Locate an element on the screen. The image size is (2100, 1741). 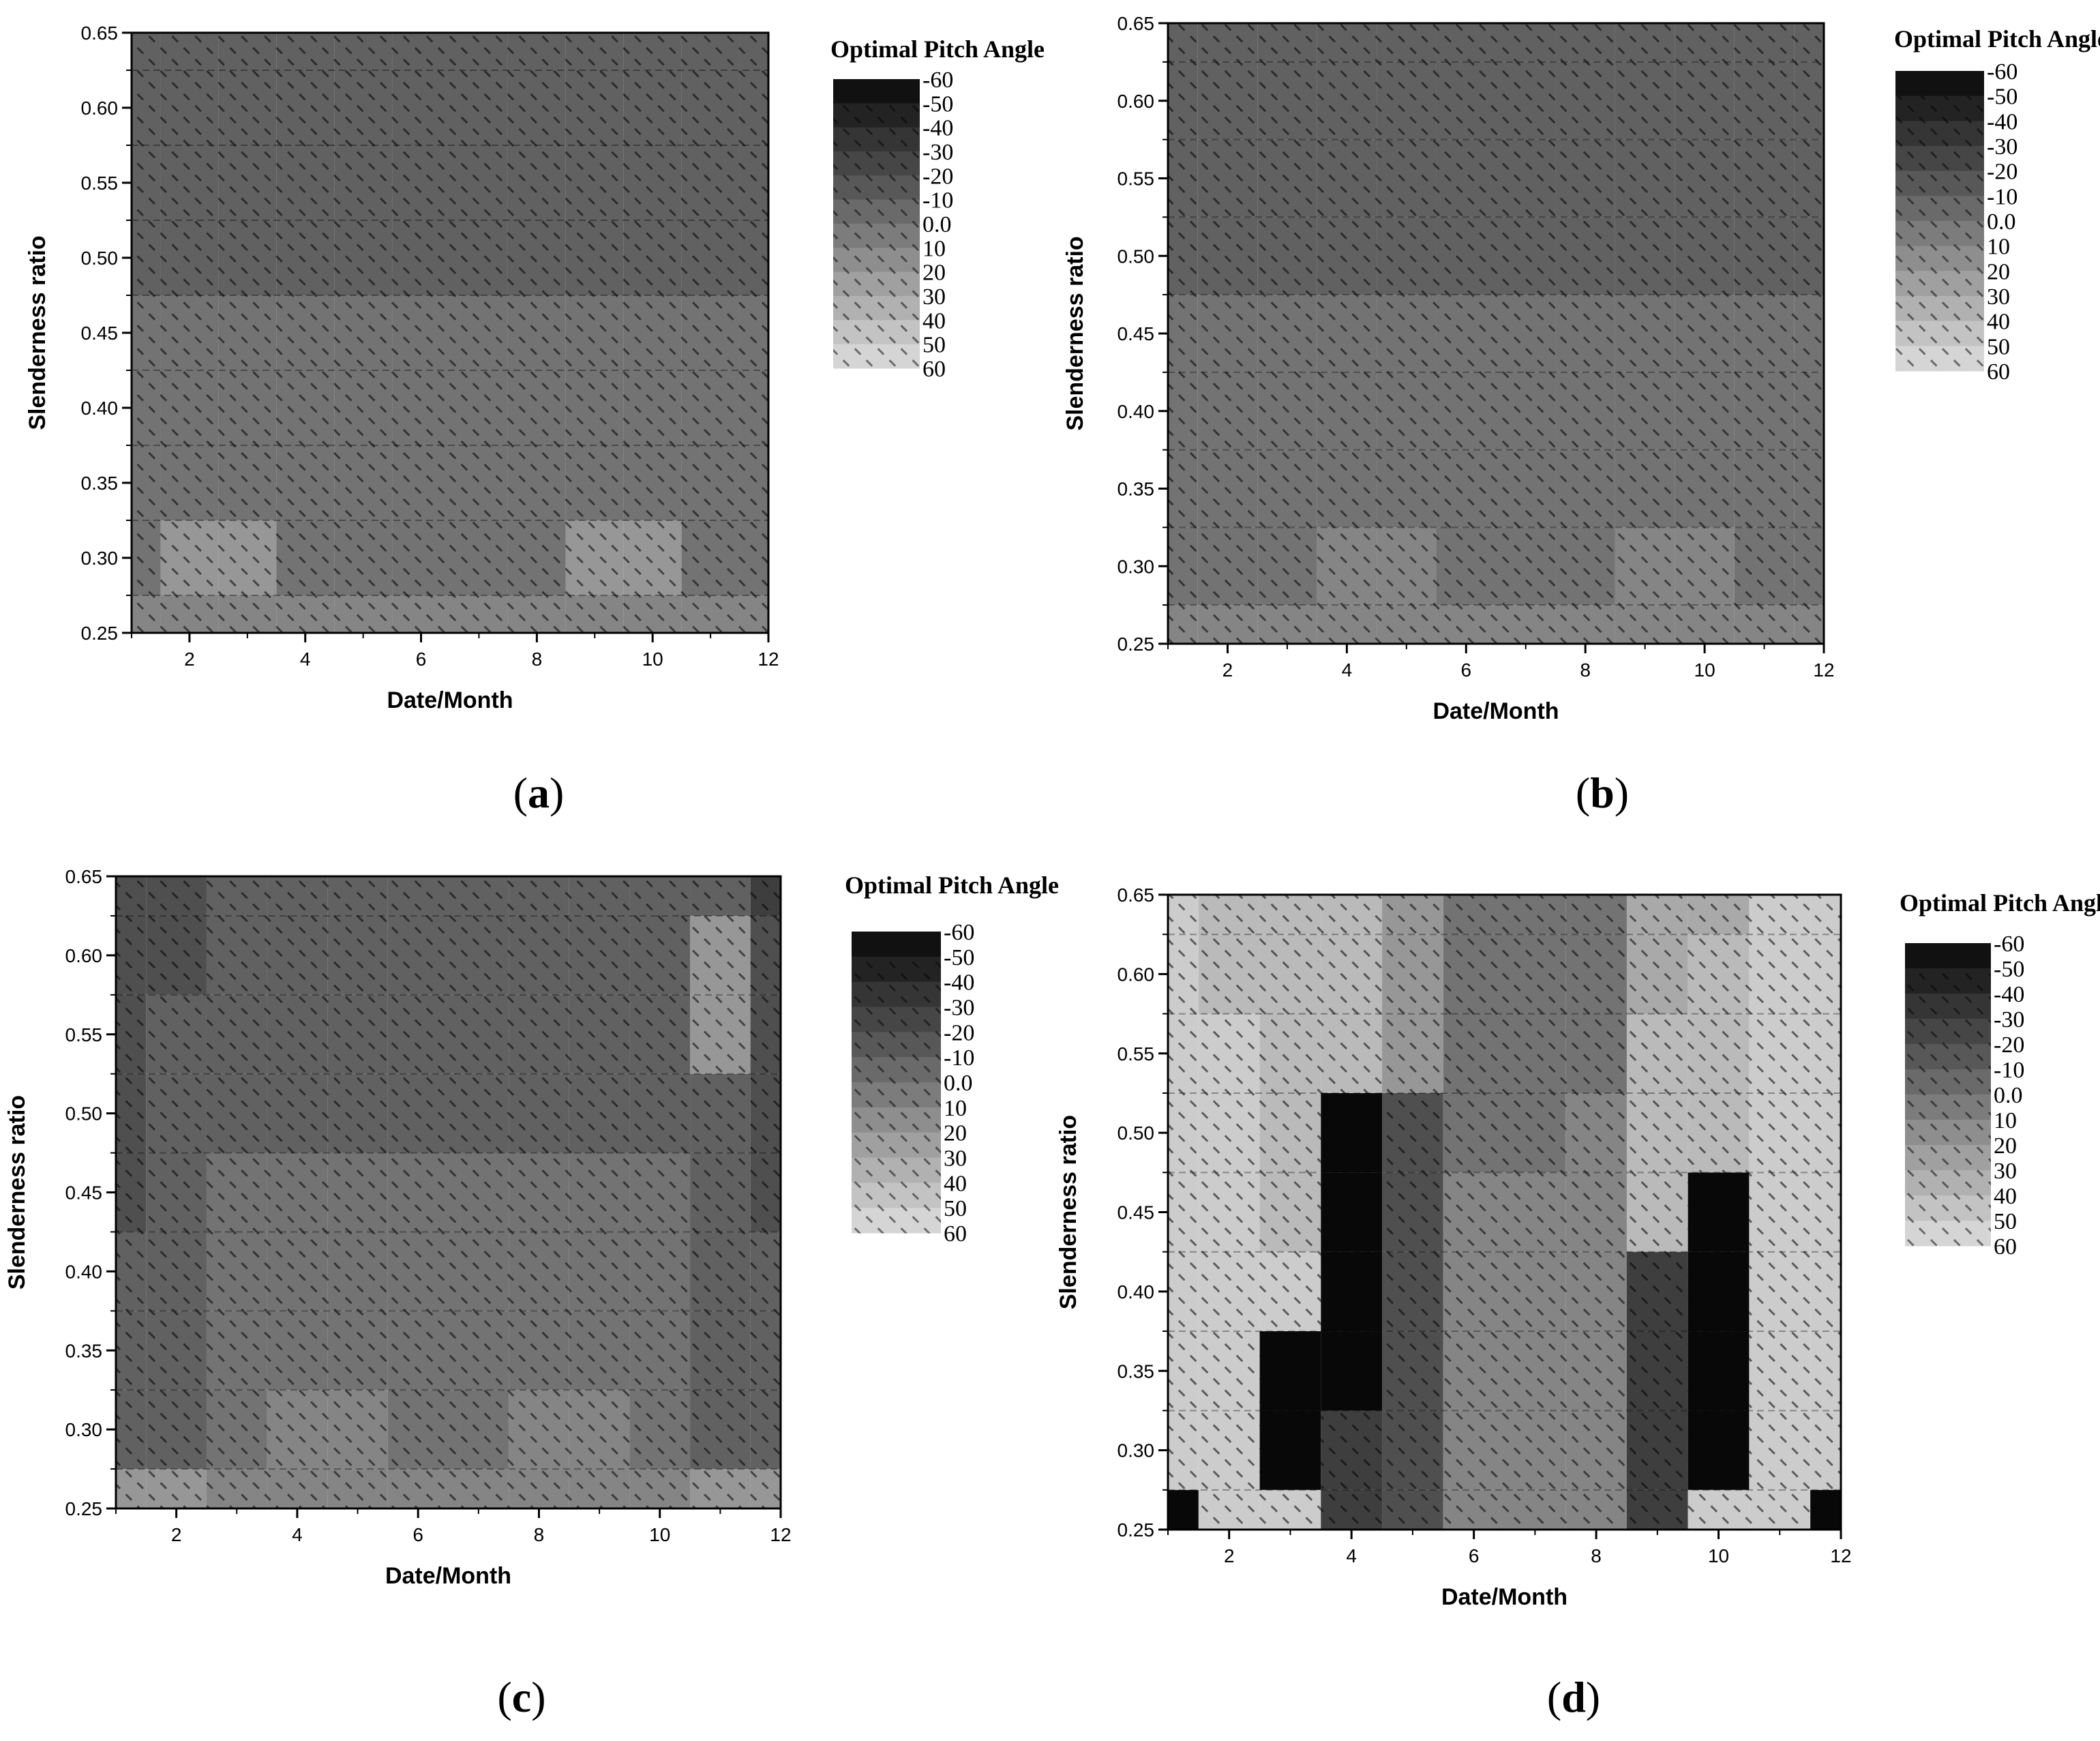
heatmap-cells is located at coordinates (1504, 1212).